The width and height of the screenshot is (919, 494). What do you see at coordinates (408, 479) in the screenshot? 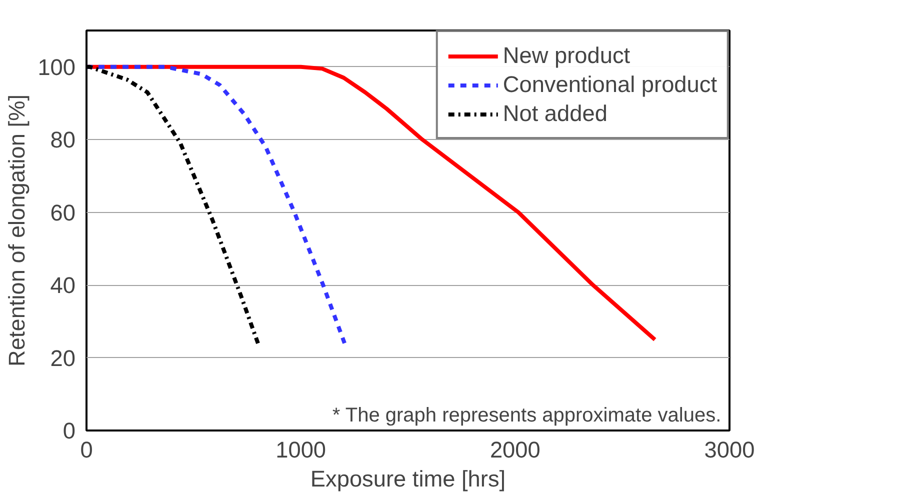
I see `x-axis-title: Exposure time [hrs]` at bounding box center [408, 479].